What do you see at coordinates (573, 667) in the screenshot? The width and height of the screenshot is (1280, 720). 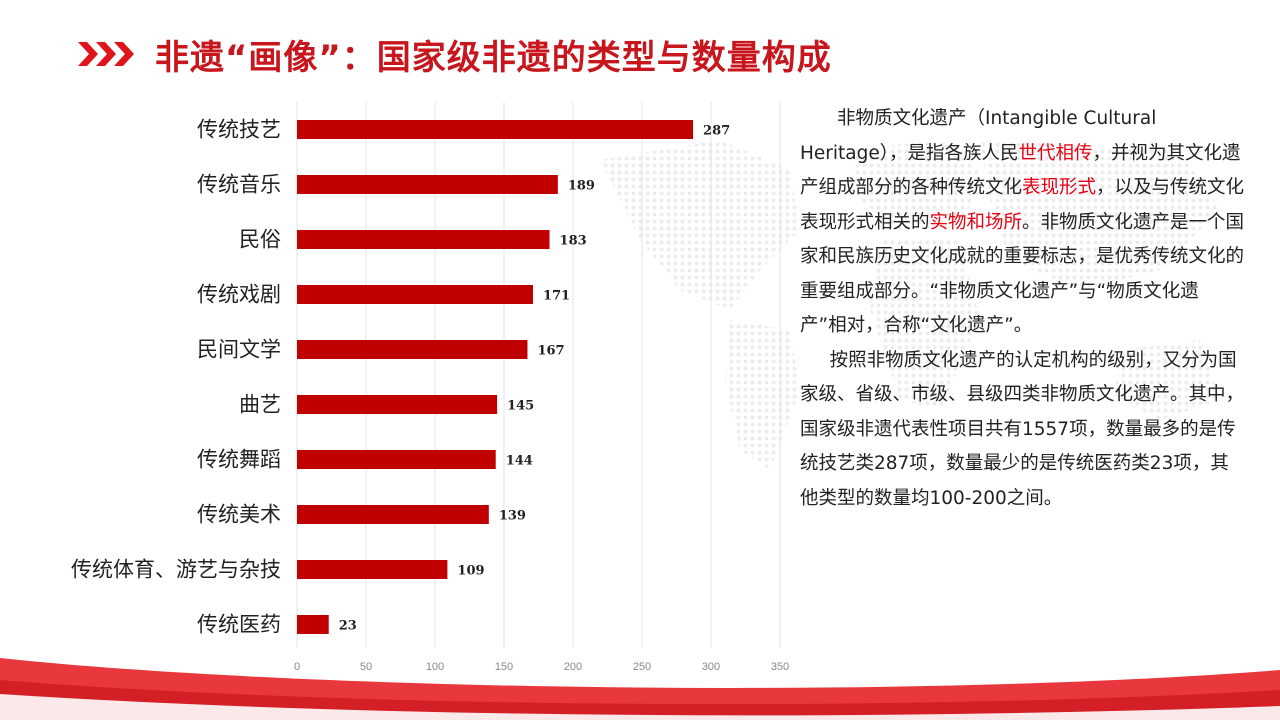 I see `x-tick-label-4: 200` at bounding box center [573, 667].